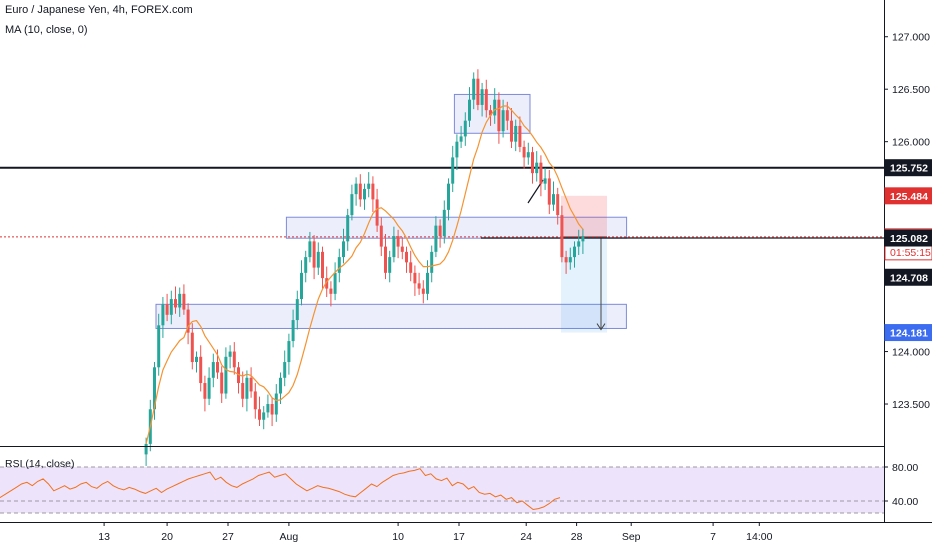 This screenshot has height=550, width=932. Describe the element at coordinates (40, 464) in the screenshot. I see `rsi-legend: RSI (14, close)` at that location.